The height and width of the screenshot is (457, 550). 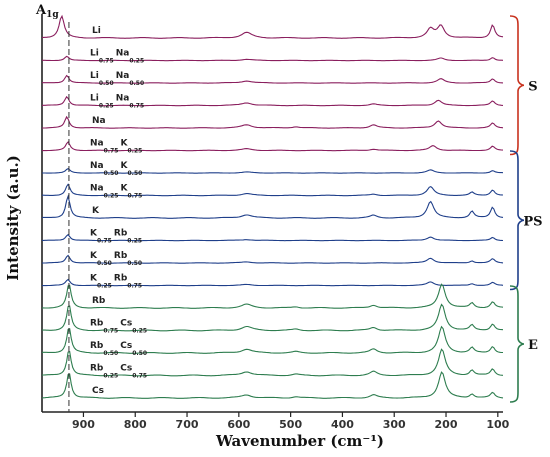 I want to click on series-label: Li0.75 Na0.25, so click(x=117, y=57).